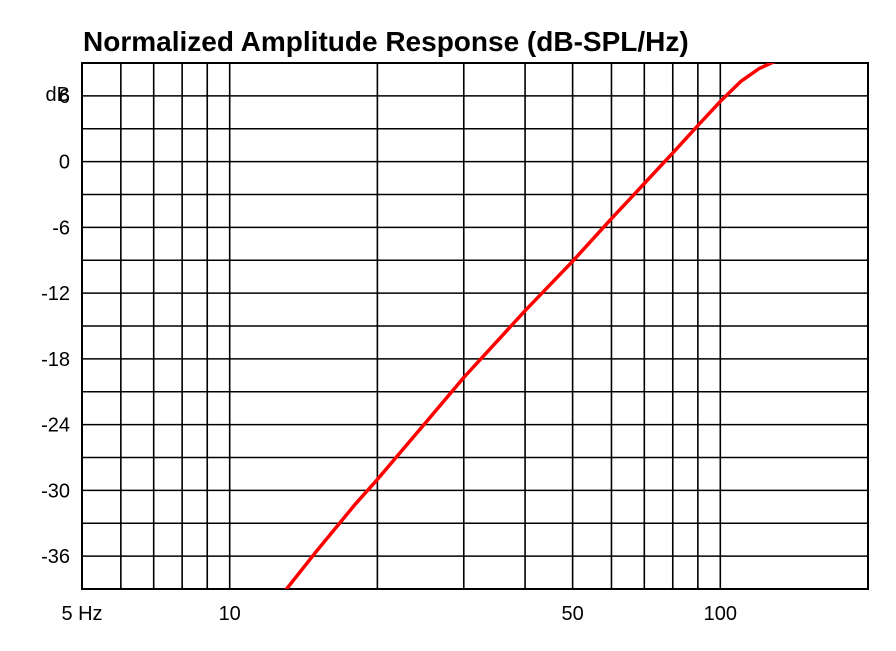 The image size is (896, 651). I want to click on y-tick-label: -24, so click(55, 426).